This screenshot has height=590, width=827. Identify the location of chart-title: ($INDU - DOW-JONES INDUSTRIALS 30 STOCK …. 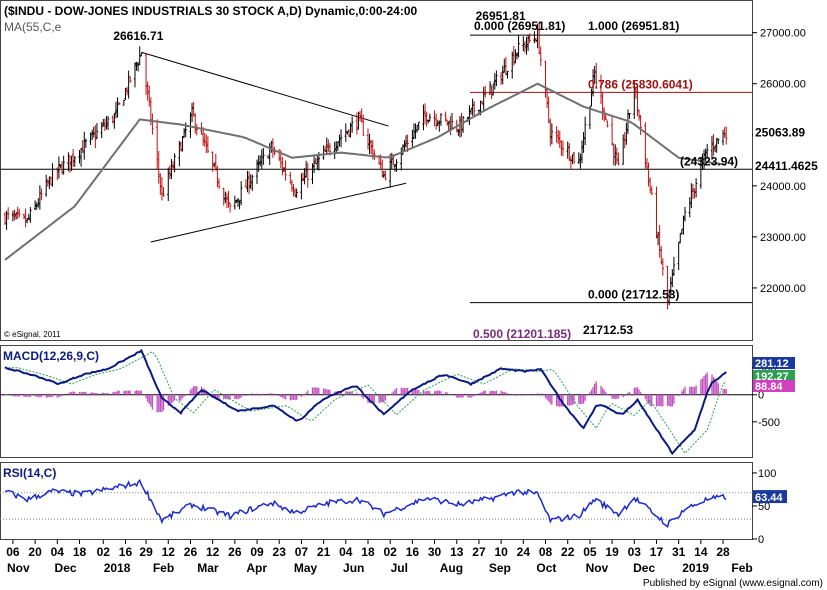
(211, 11).